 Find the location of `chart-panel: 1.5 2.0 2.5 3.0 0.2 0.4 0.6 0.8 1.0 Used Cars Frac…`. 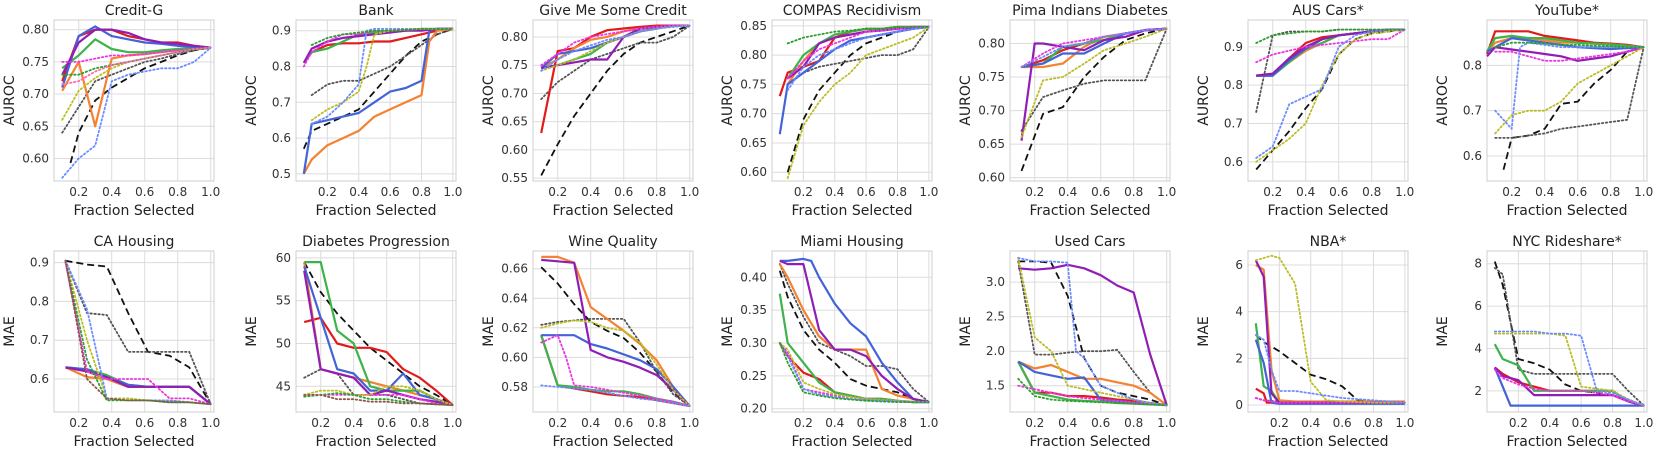

chart-panel: 1.5 2.0 2.5 3.0 0.2 0.4 0.6 0.8 1.0 Used Cars Frac… is located at coordinates (1067, 342).